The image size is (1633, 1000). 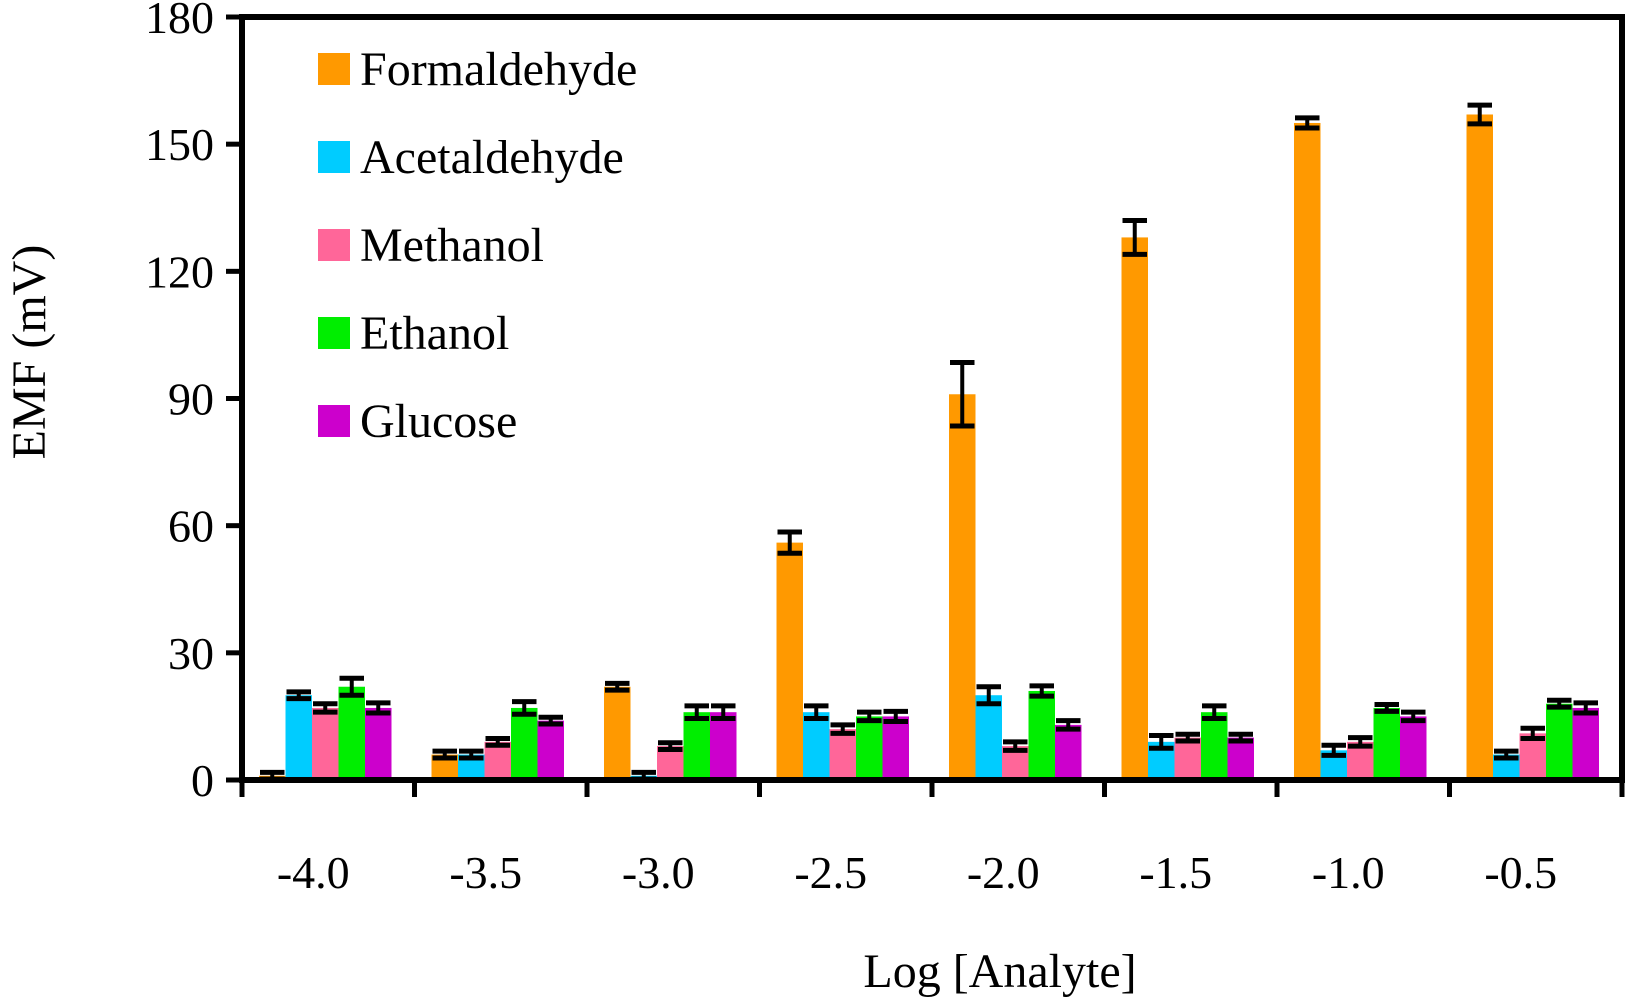 I want to click on error-bar-formaldehyde--0.5, so click(x=1479, y=114).